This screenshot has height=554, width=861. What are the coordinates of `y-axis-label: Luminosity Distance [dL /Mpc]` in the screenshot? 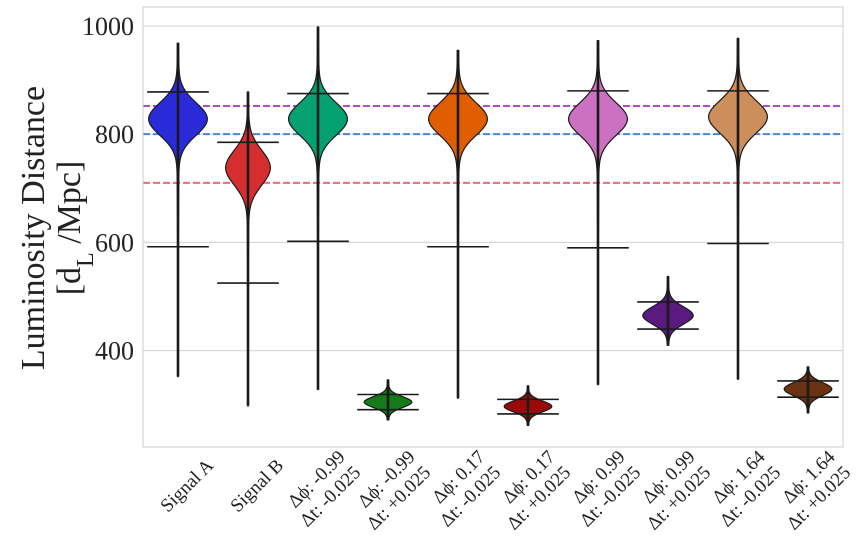 It's located at (57, 228).